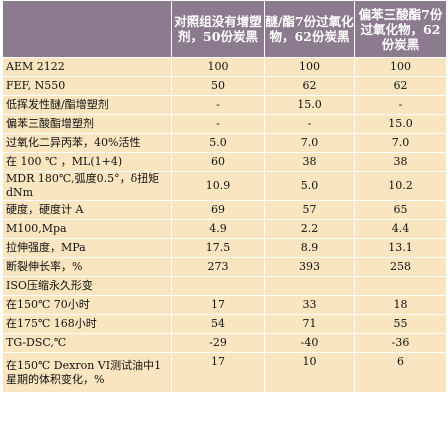  I want to click on row-label: 拉伸强度，MPa, so click(87, 248).